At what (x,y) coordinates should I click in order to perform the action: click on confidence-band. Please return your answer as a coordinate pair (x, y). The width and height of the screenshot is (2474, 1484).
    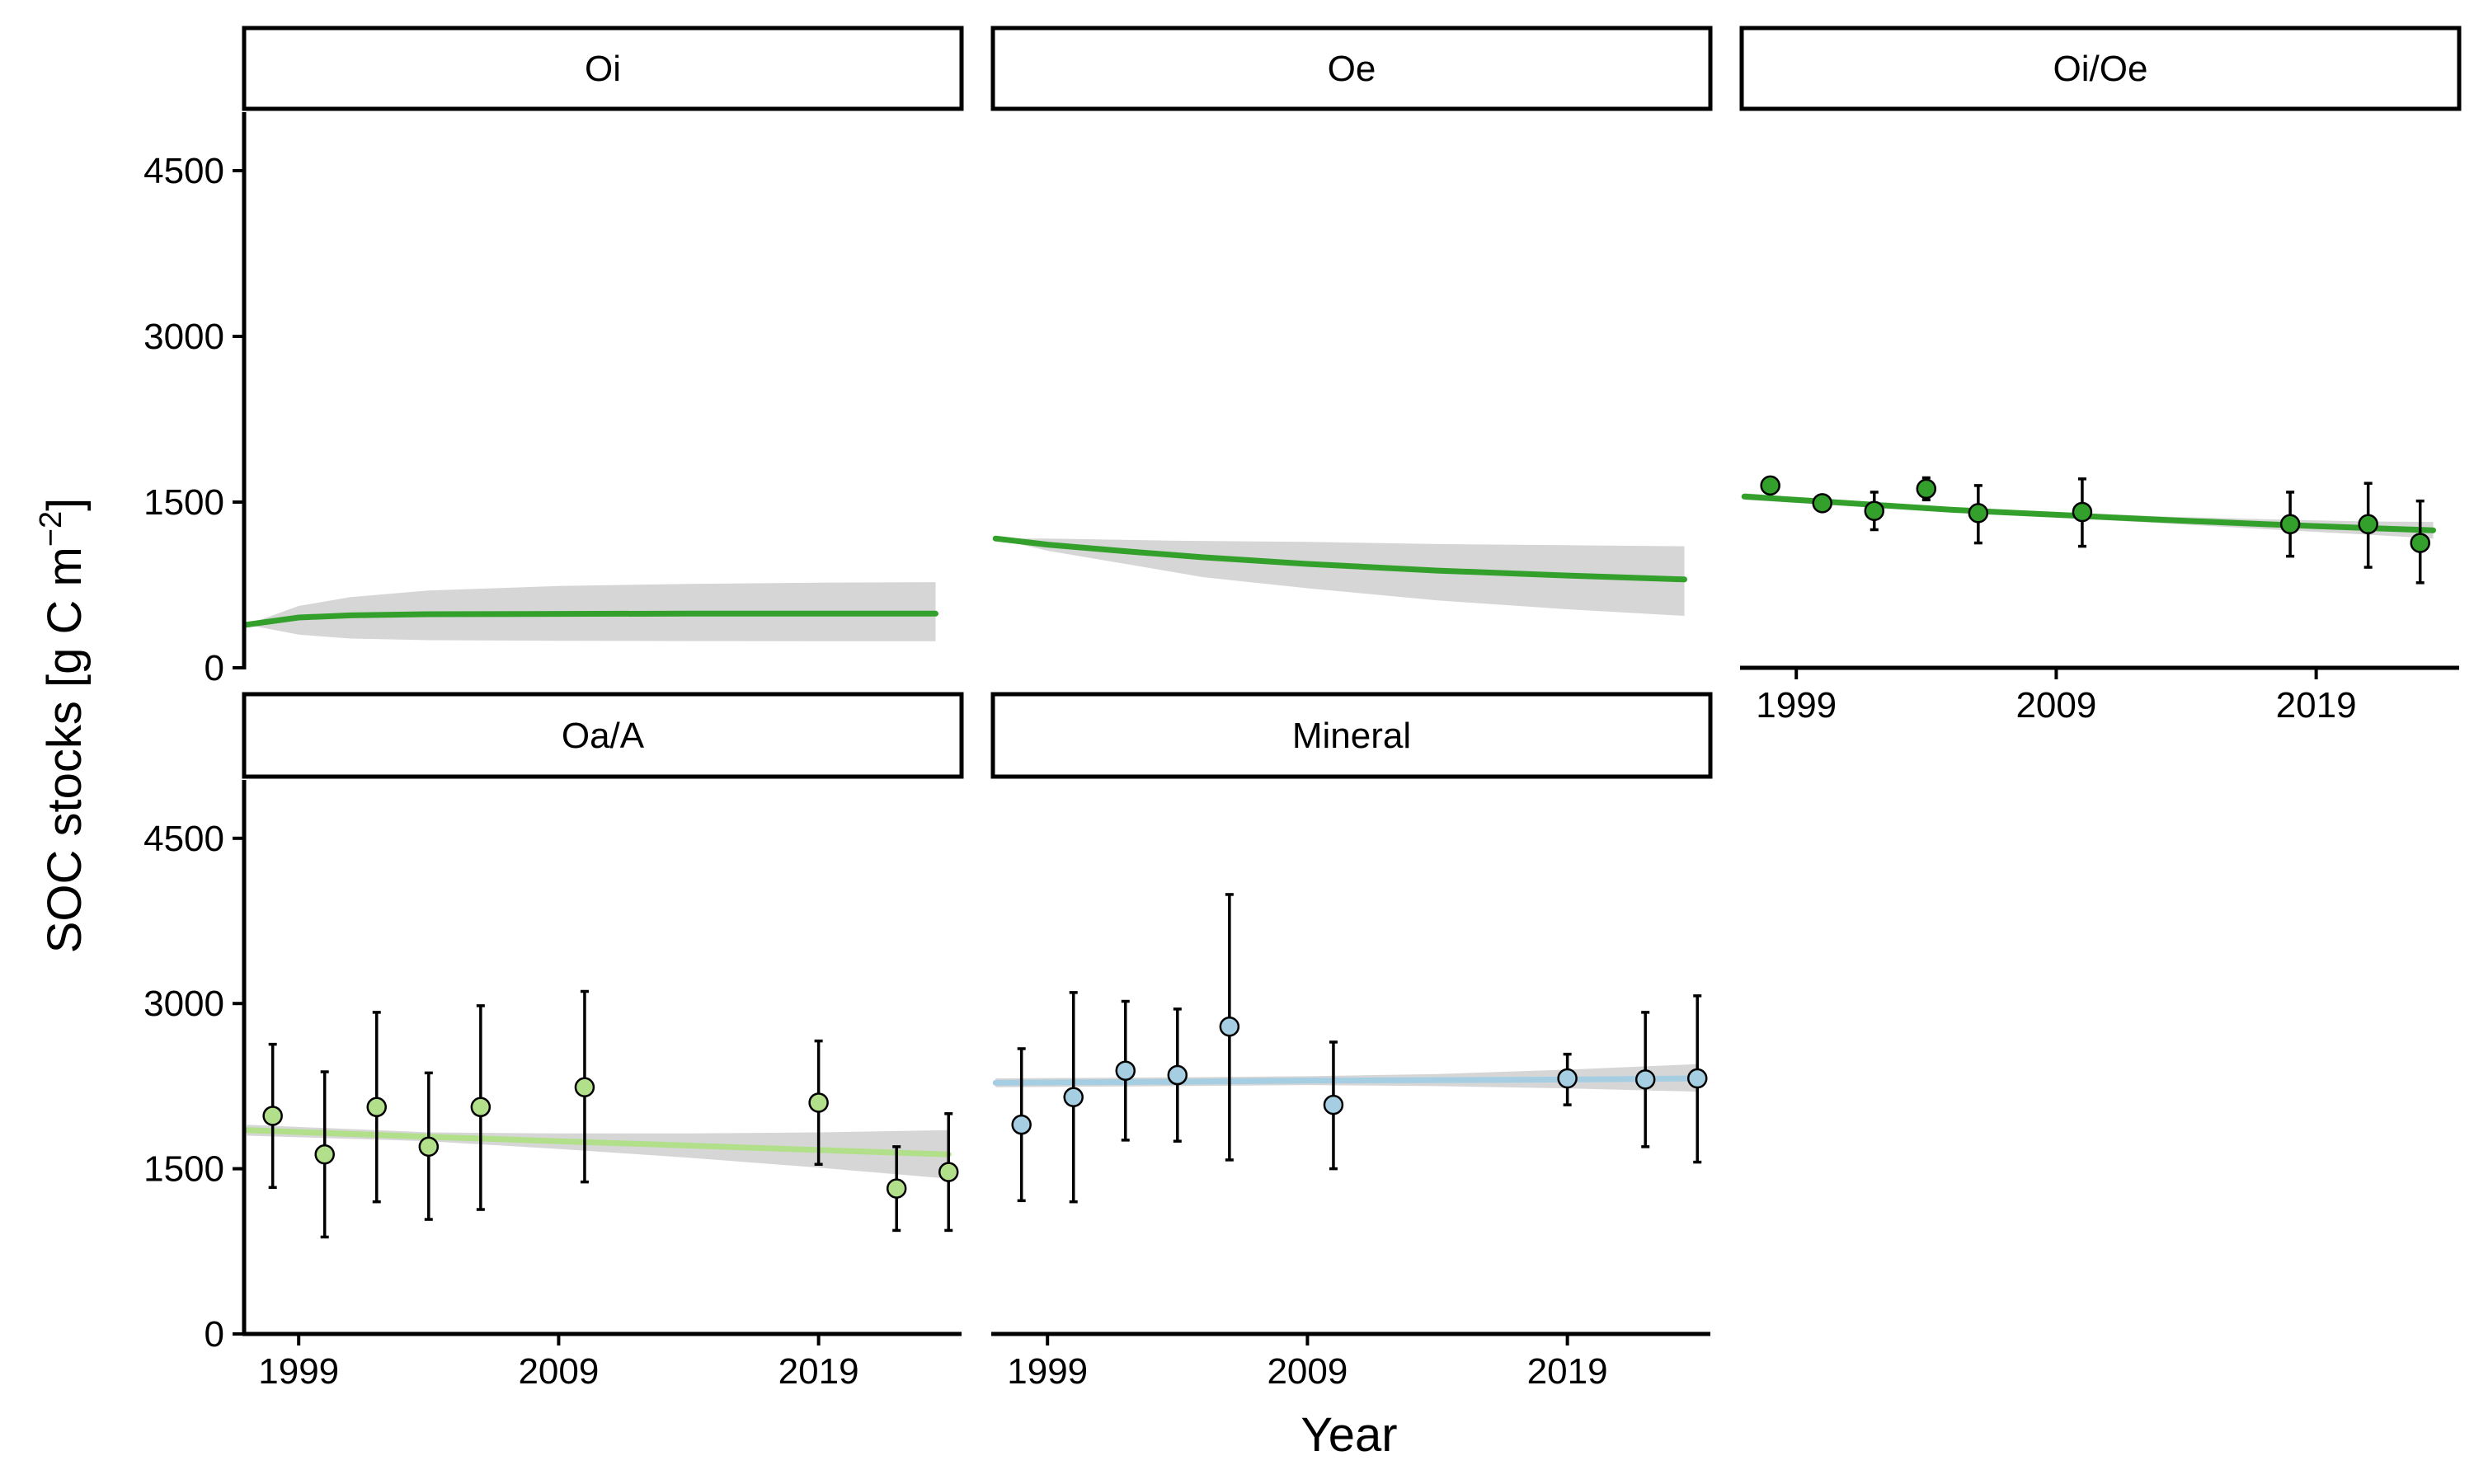
    Looking at the image, I should click on (1340, 577).